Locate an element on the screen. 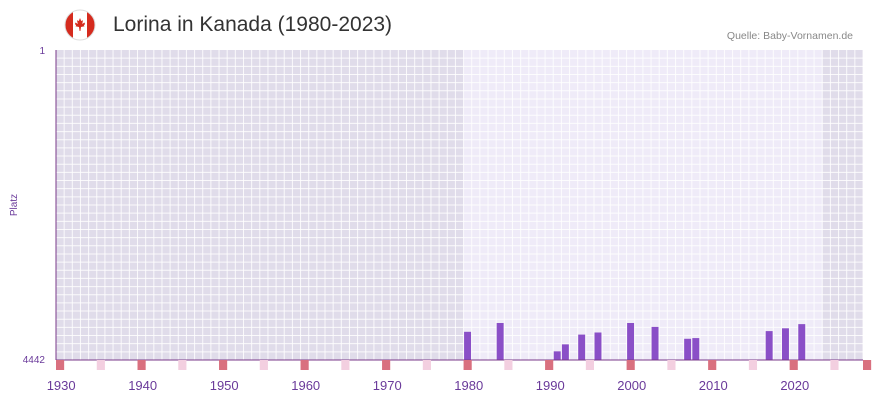  x-tick-label-1990: 1990 is located at coordinates (550, 385).